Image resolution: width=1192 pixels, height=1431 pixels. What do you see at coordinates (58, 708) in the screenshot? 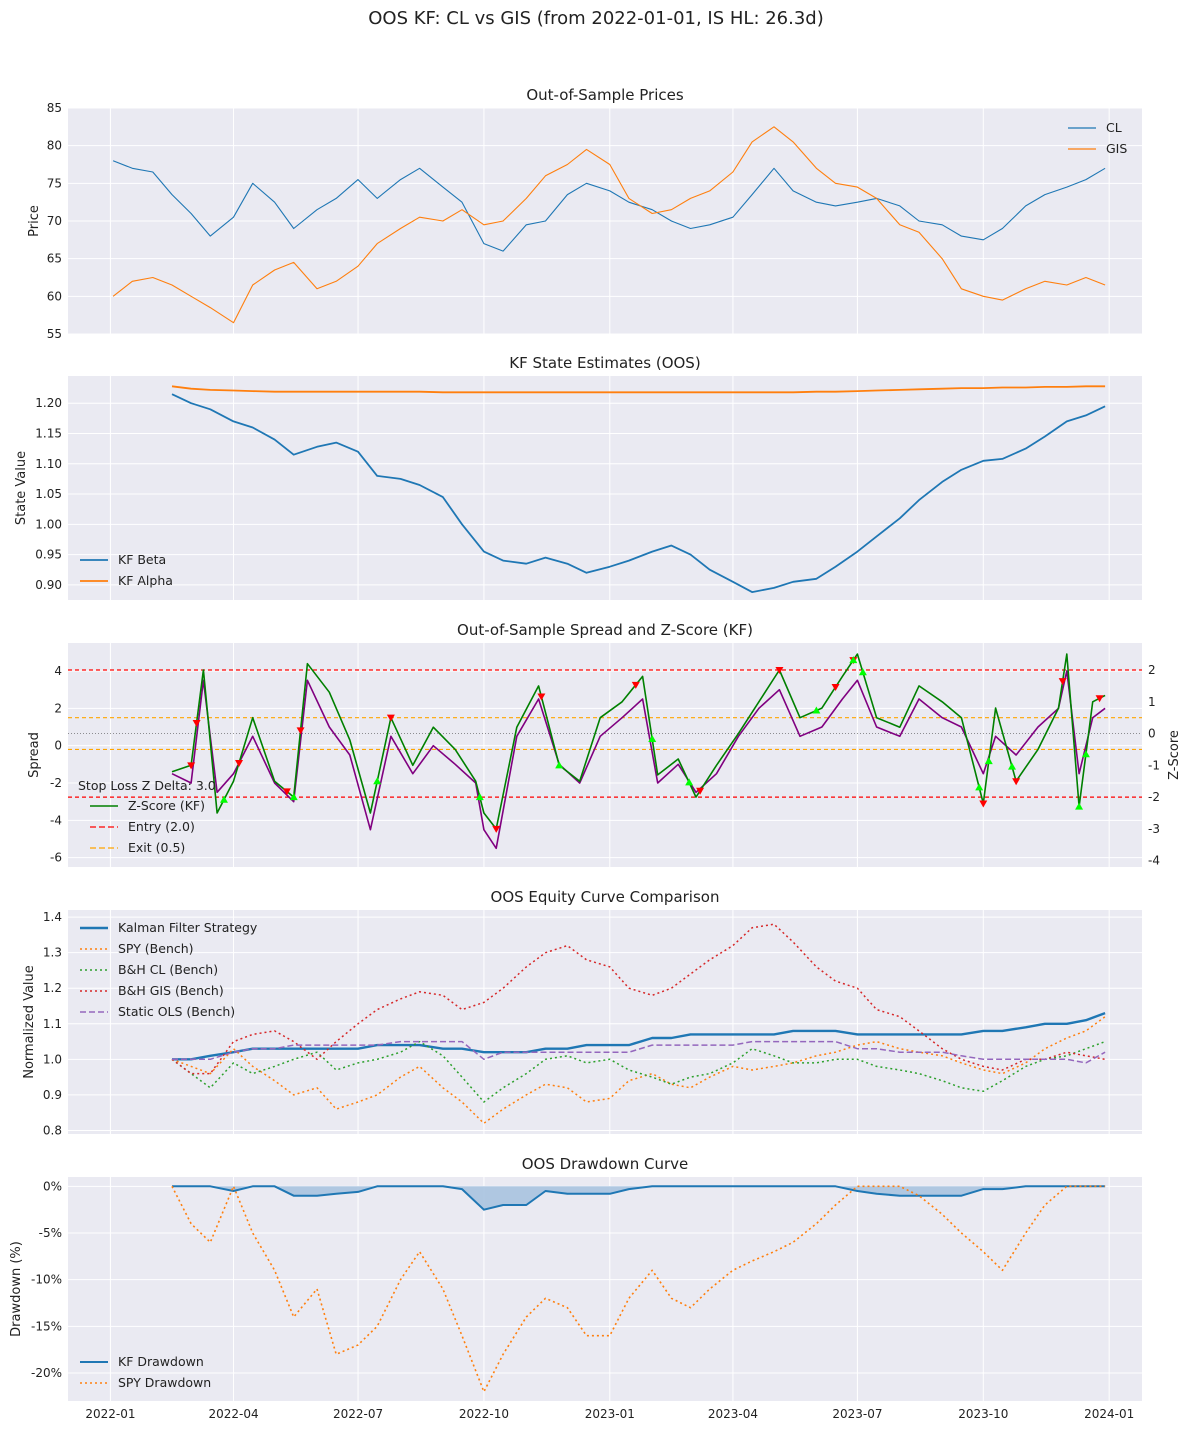
I see `y-tick-label: 2` at bounding box center [58, 708].